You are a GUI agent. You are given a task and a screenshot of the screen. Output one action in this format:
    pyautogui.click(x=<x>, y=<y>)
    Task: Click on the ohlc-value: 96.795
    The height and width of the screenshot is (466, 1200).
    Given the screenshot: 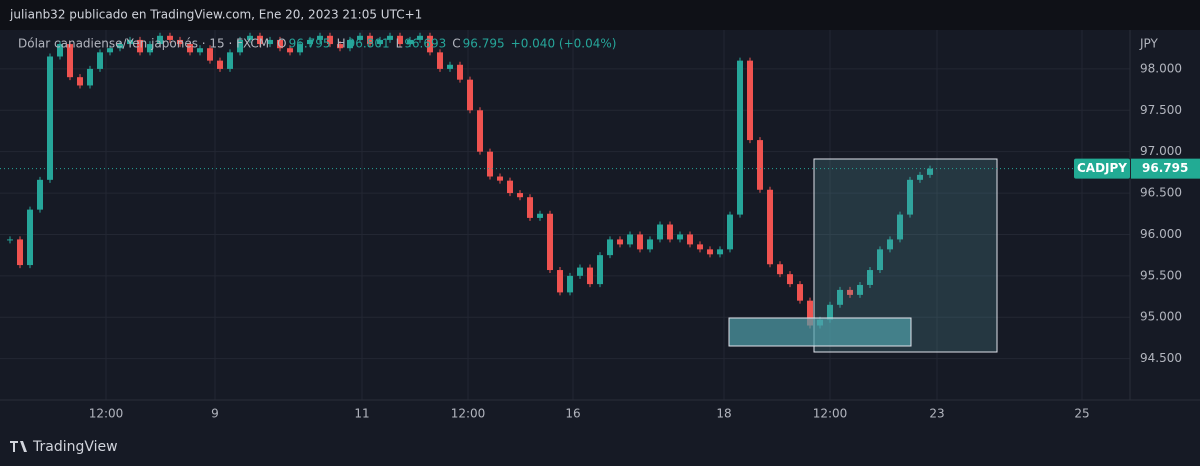 What is the action you would take?
    pyautogui.click(x=310, y=44)
    